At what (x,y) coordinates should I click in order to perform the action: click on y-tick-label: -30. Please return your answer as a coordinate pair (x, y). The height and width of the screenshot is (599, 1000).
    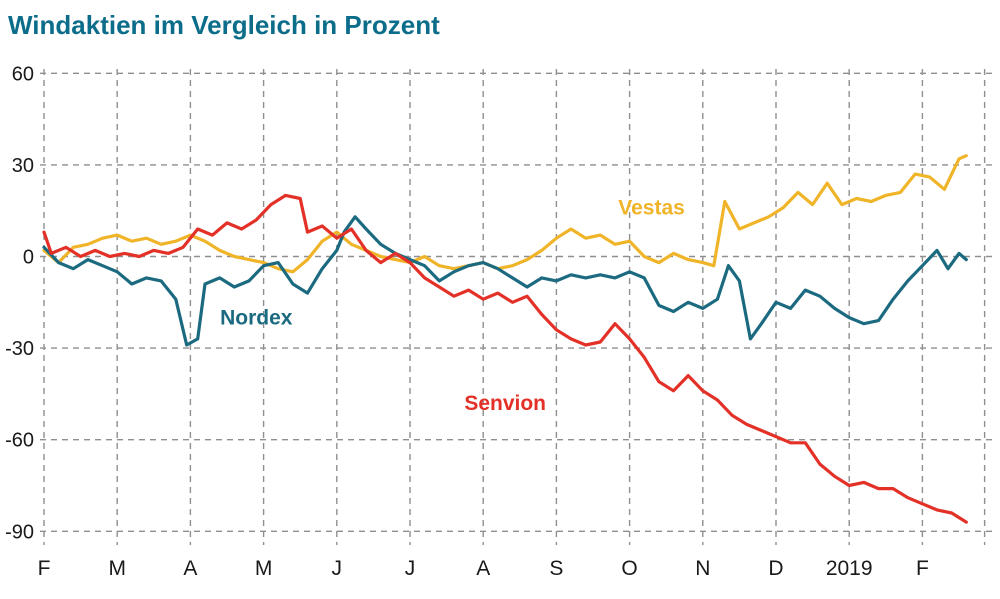
    Looking at the image, I should click on (19, 349).